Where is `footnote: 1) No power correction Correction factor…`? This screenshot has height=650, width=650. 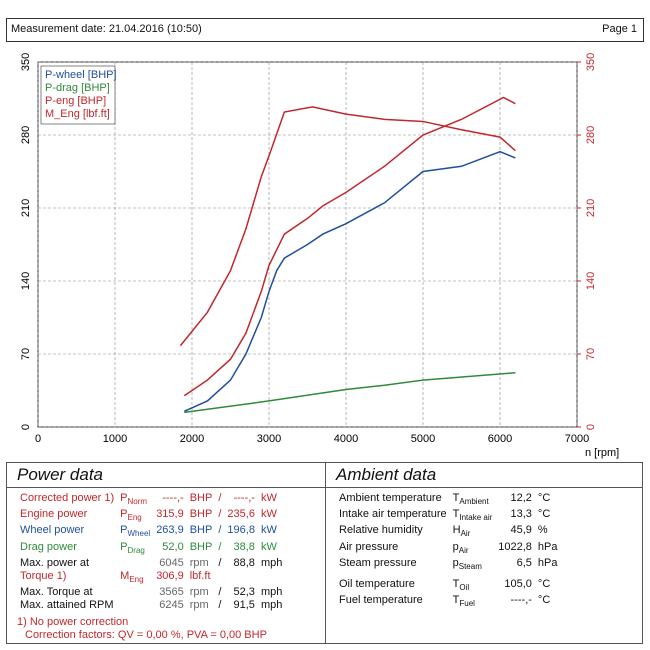 footnote: 1) No power correction Correction factor… is located at coordinates (171, 629).